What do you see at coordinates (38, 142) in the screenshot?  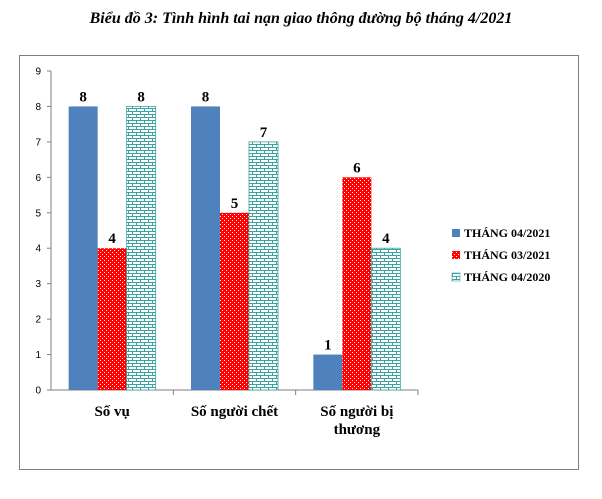 I see `y-tick-label: 7` at bounding box center [38, 142].